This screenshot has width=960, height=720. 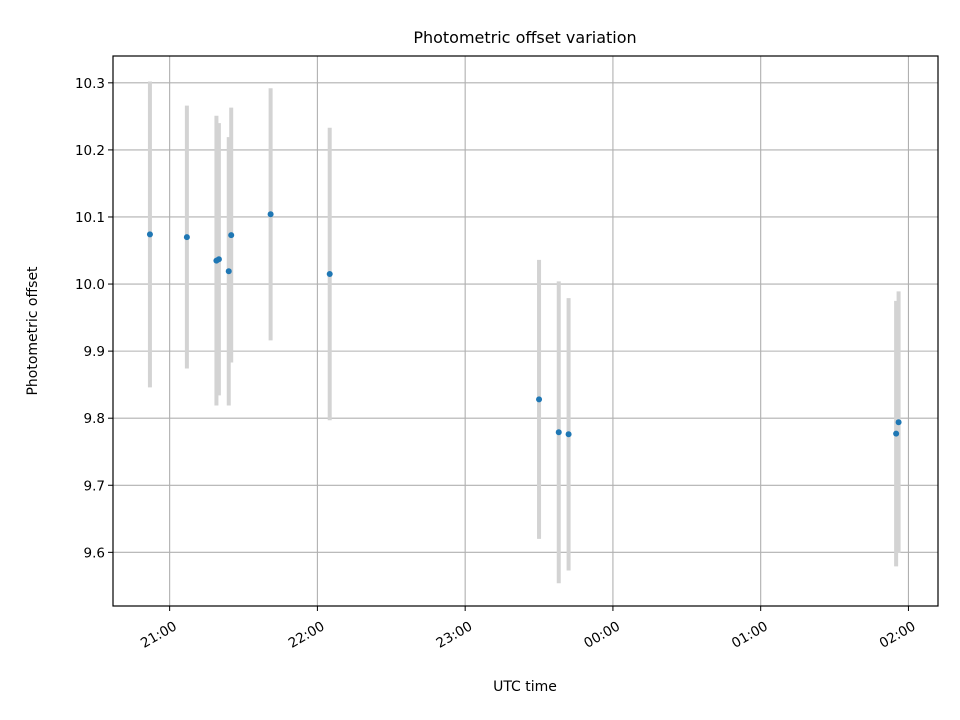 I want to click on y-tick-label: 10.2, so click(x=90, y=151).